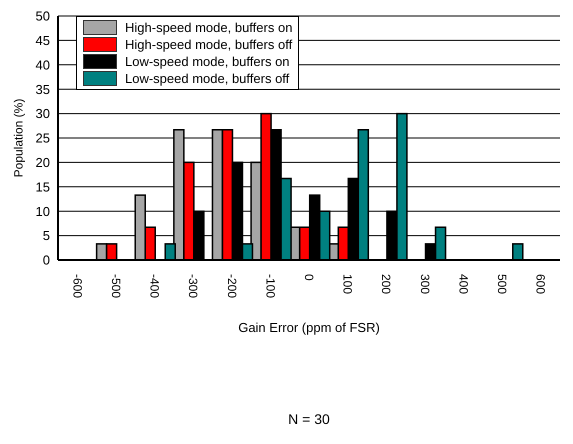  Describe the element at coordinates (43, 64) in the screenshot. I see `y-tick-label: 40` at that location.